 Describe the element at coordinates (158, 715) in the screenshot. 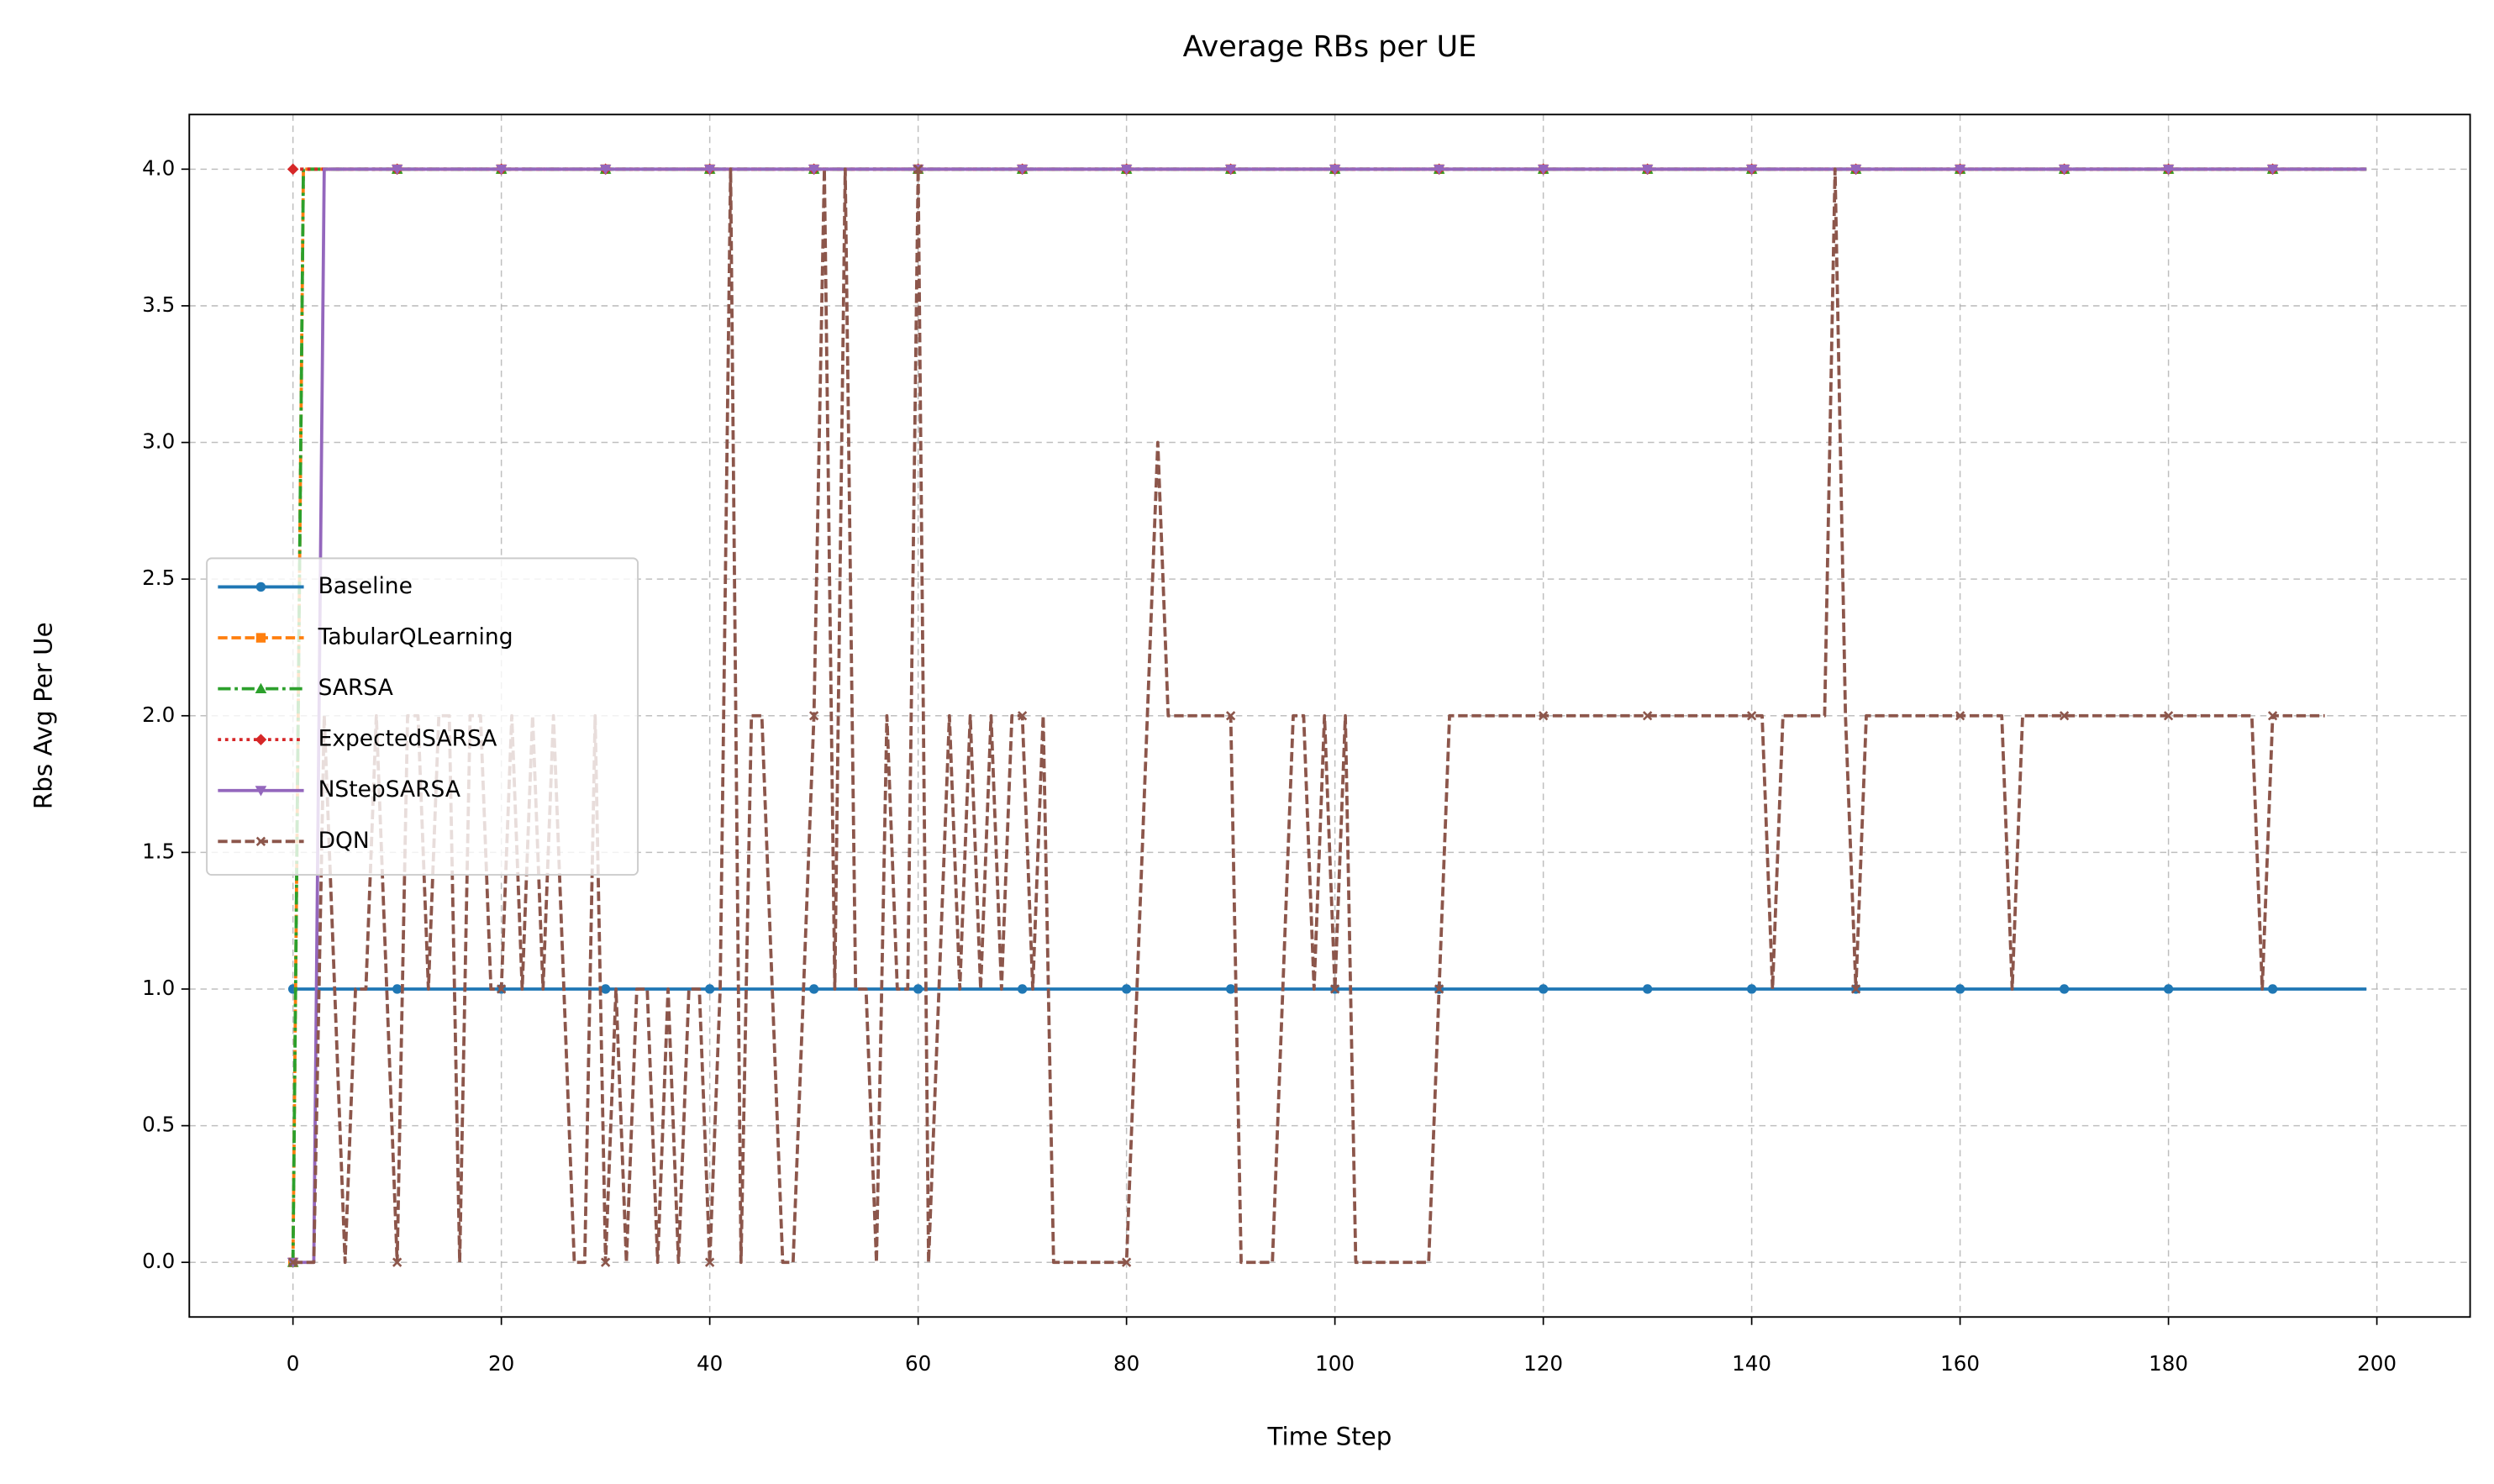

I see `y-tick-label: 2.0` at that location.